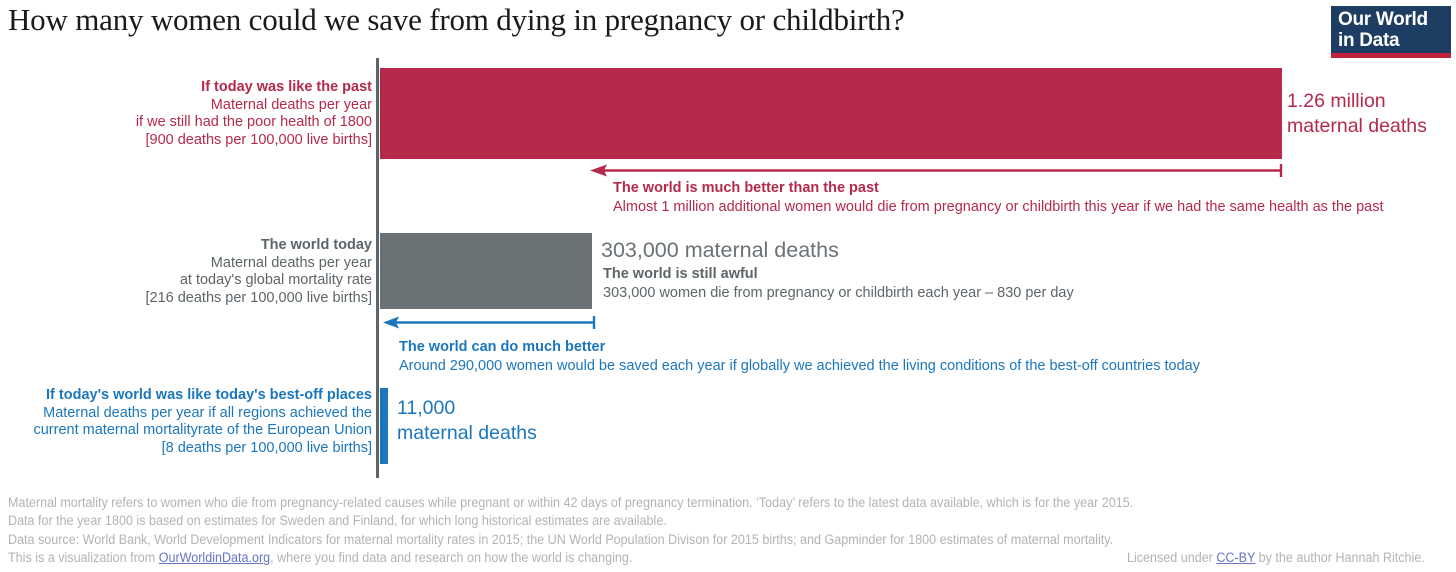 This screenshot has width=1456, height=572. What do you see at coordinates (83, 557) in the screenshot?
I see `footnote-line-4-pre: This is a visualization from` at bounding box center [83, 557].